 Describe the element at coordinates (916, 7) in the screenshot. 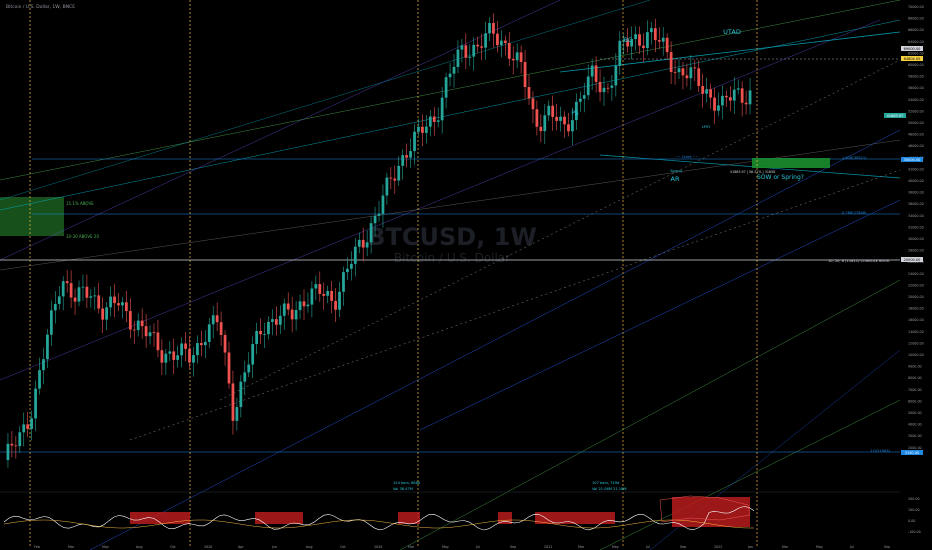

I see `y-tick-label: 70000.00` at that location.